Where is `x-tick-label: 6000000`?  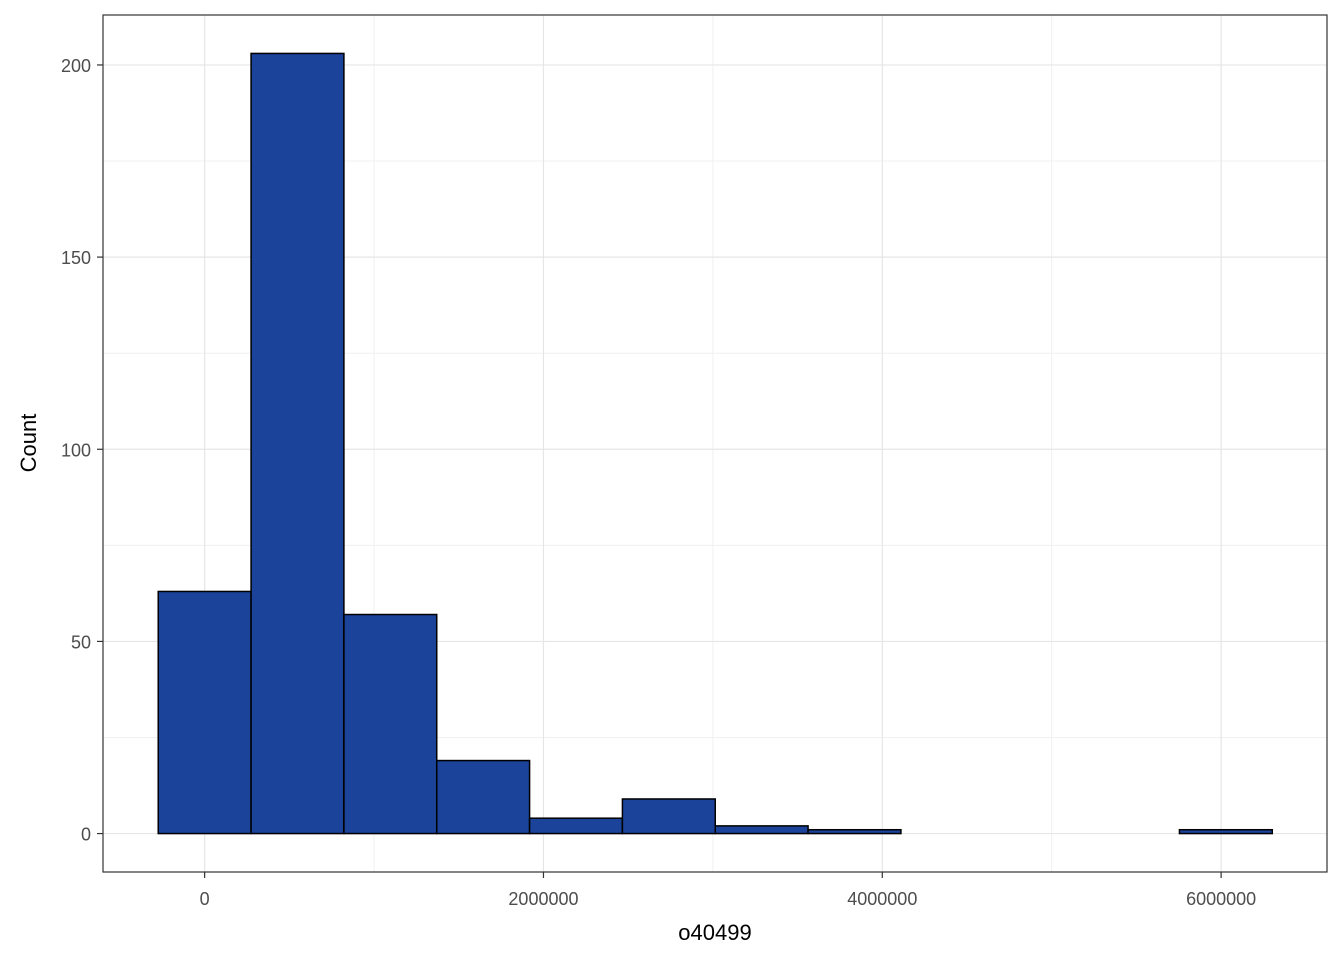
x-tick-label: 6000000 is located at coordinates (1221, 899).